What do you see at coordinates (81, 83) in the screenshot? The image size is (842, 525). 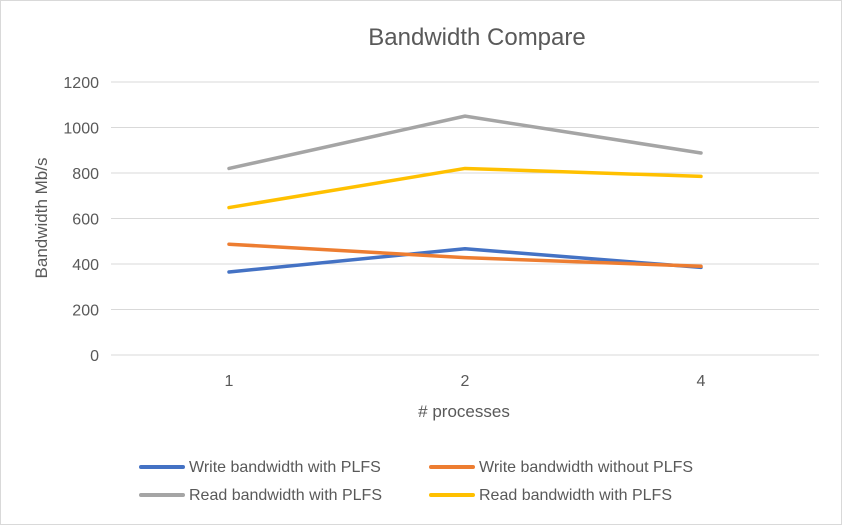 I see `y-tick-label: 1200` at bounding box center [81, 83].